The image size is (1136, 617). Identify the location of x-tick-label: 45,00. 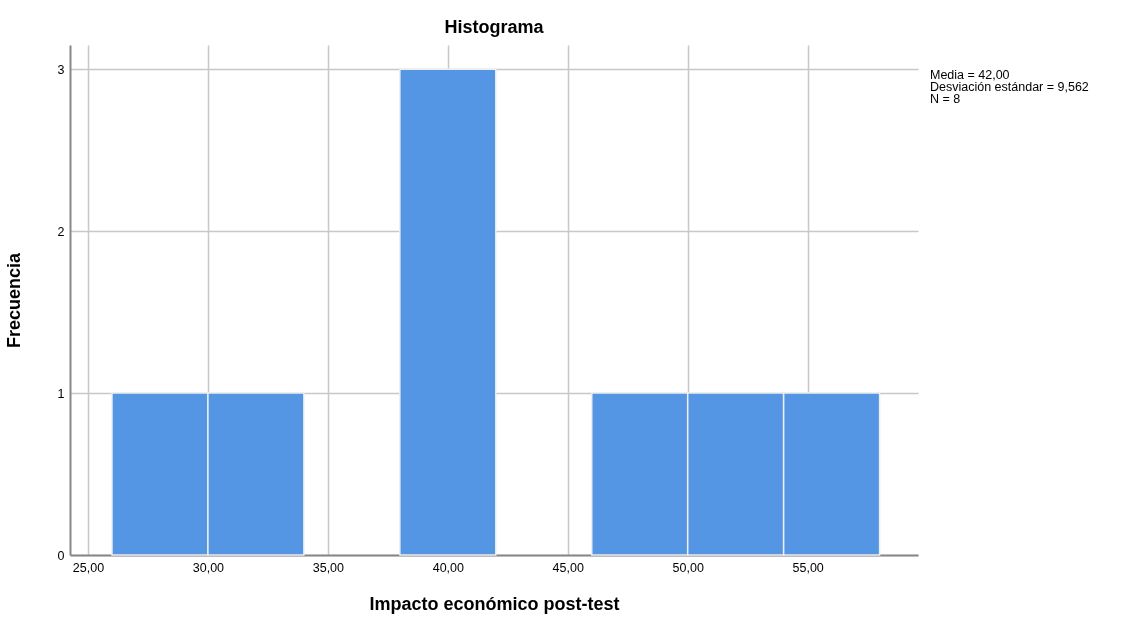
(568, 567).